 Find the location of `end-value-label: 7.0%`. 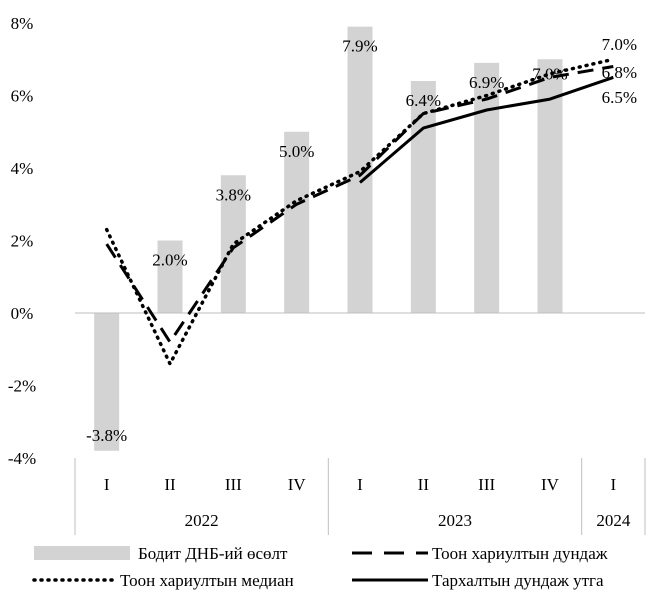

end-value-label: 7.0% is located at coordinates (619, 44).